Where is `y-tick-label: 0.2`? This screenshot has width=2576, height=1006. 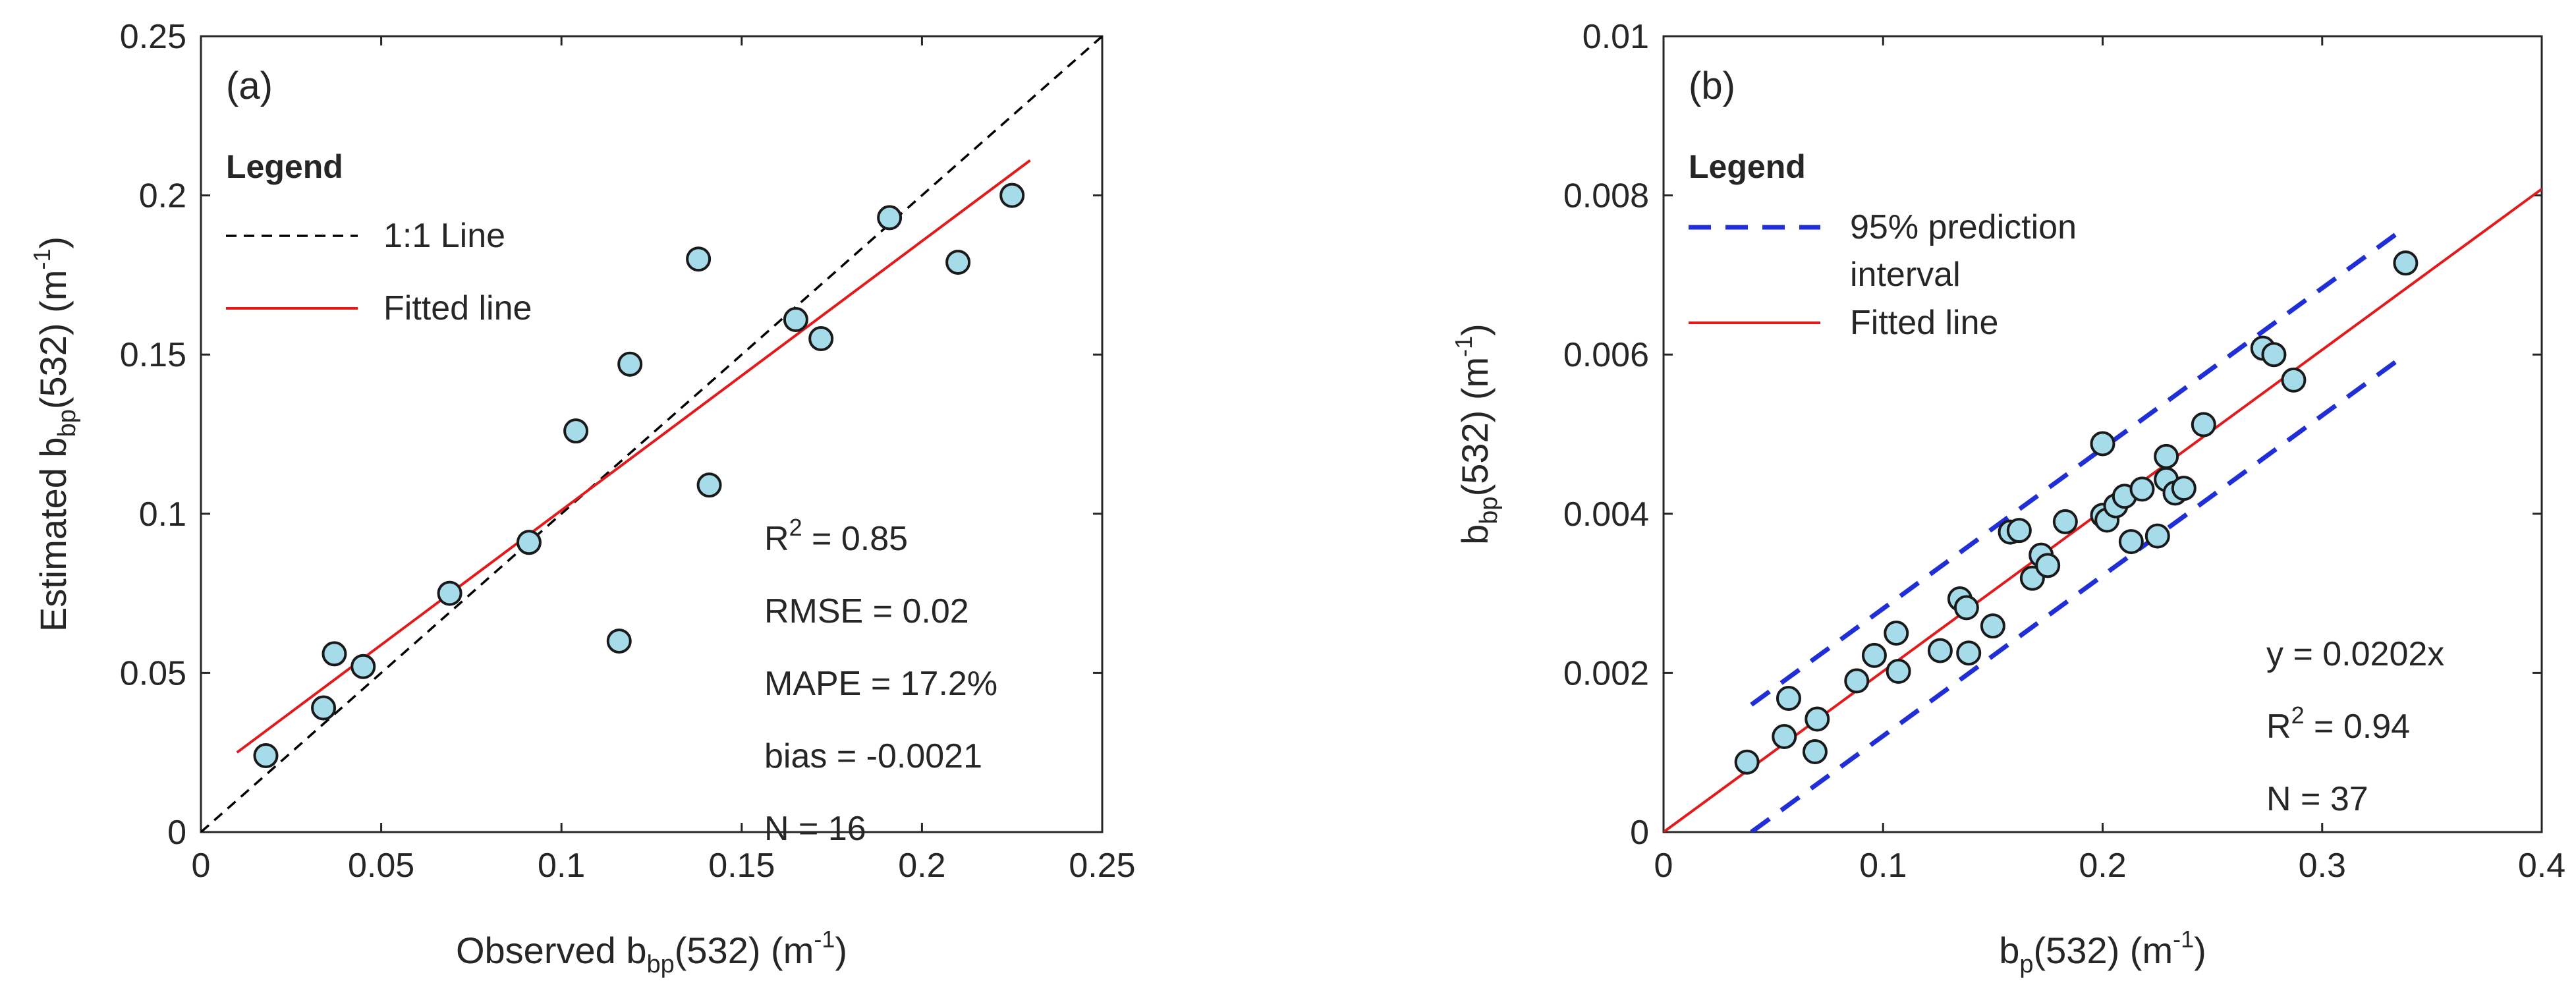 y-tick-label: 0.2 is located at coordinates (162, 196).